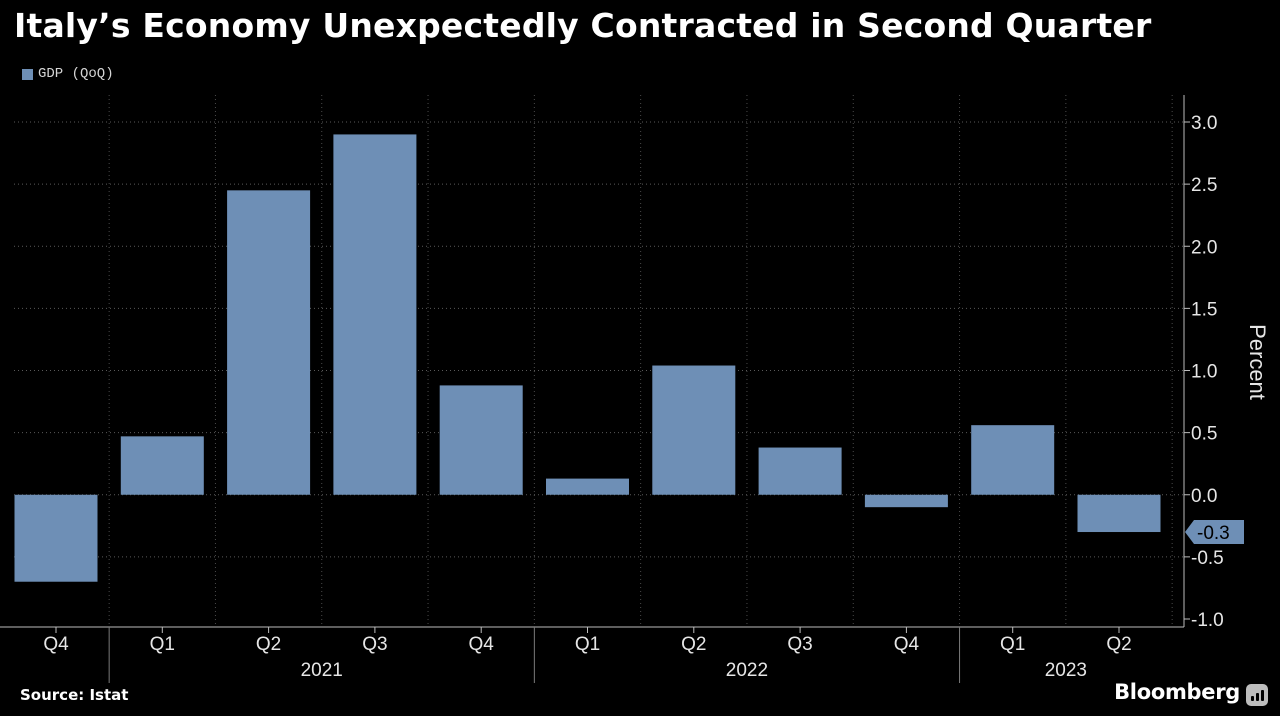 This screenshot has height=716, width=1280. Describe the element at coordinates (747, 670) in the screenshot. I see `year-label: 2022` at that location.